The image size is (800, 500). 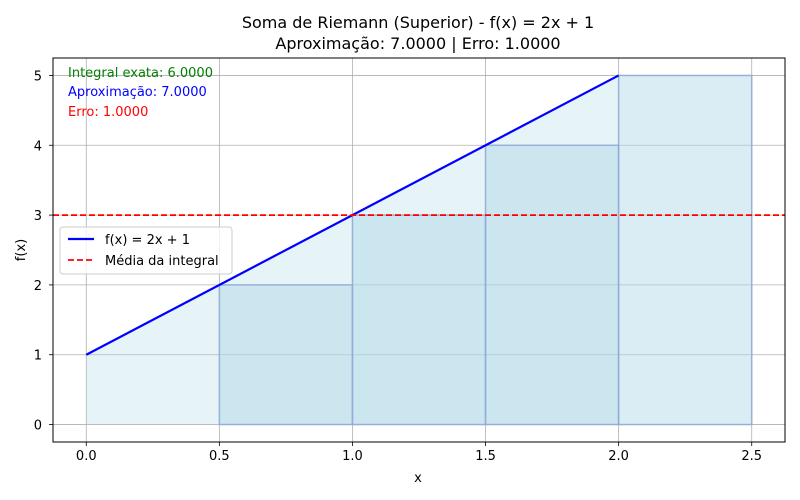 I want to click on y-tick-label-4: 4, so click(x=38, y=146).